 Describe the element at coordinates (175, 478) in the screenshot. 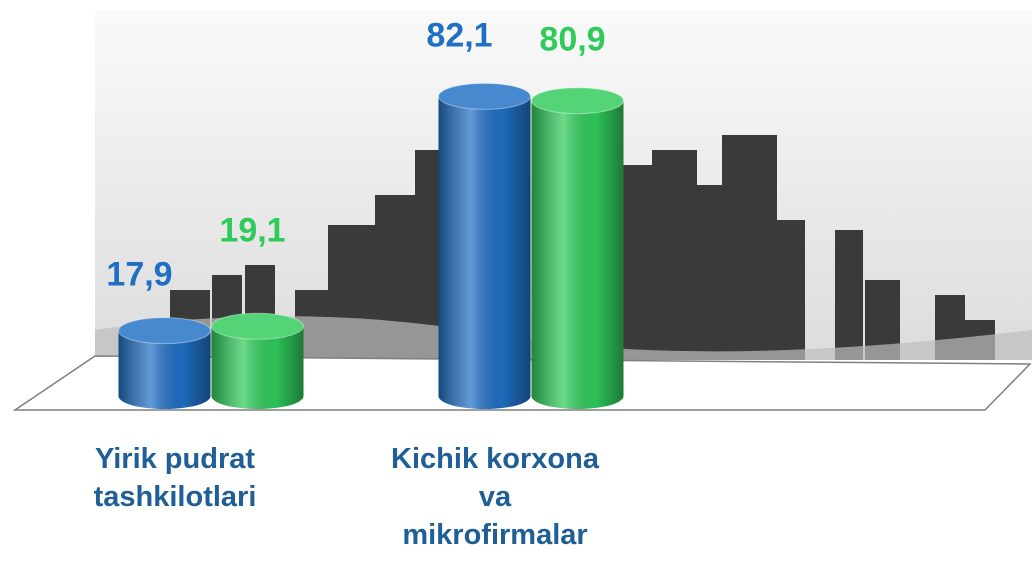

I see `category-label: Yirik pudrat tashkilotlari` at that location.